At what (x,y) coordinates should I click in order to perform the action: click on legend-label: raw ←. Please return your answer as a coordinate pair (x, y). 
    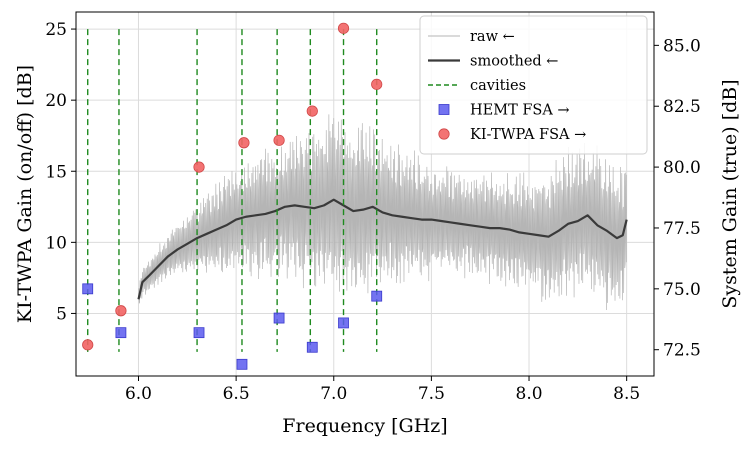
    Looking at the image, I should click on (492, 37).